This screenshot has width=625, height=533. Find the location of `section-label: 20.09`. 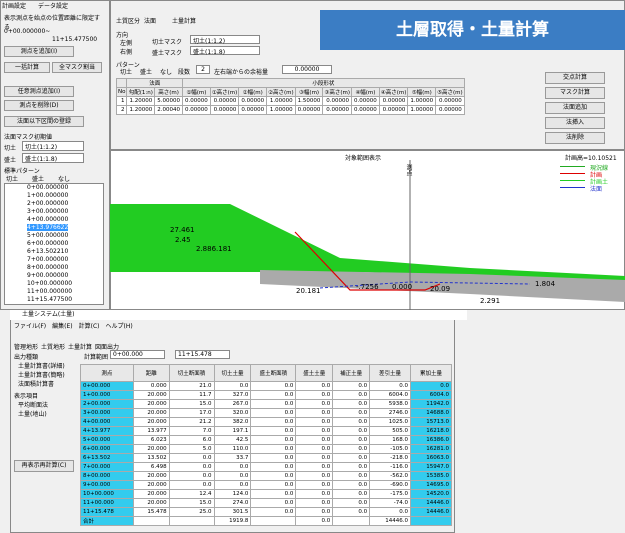

section-label: 20.09 is located at coordinates (440, 289).